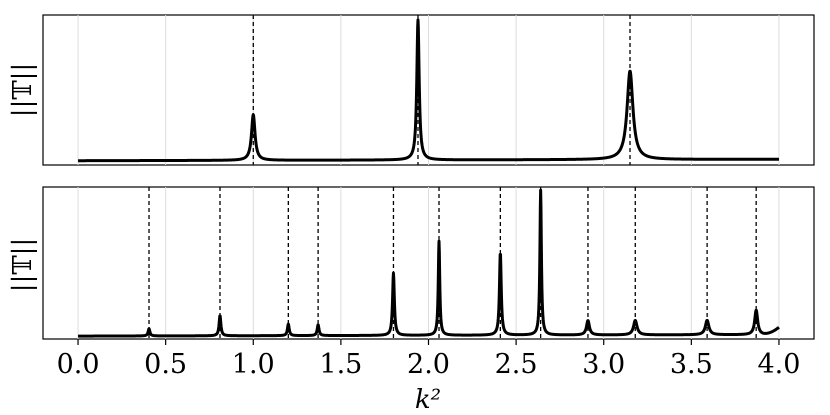 This screenshot has height=415, width=830. I want to click on top-y-axis-label: ||𝕋||, so click(23, 90).